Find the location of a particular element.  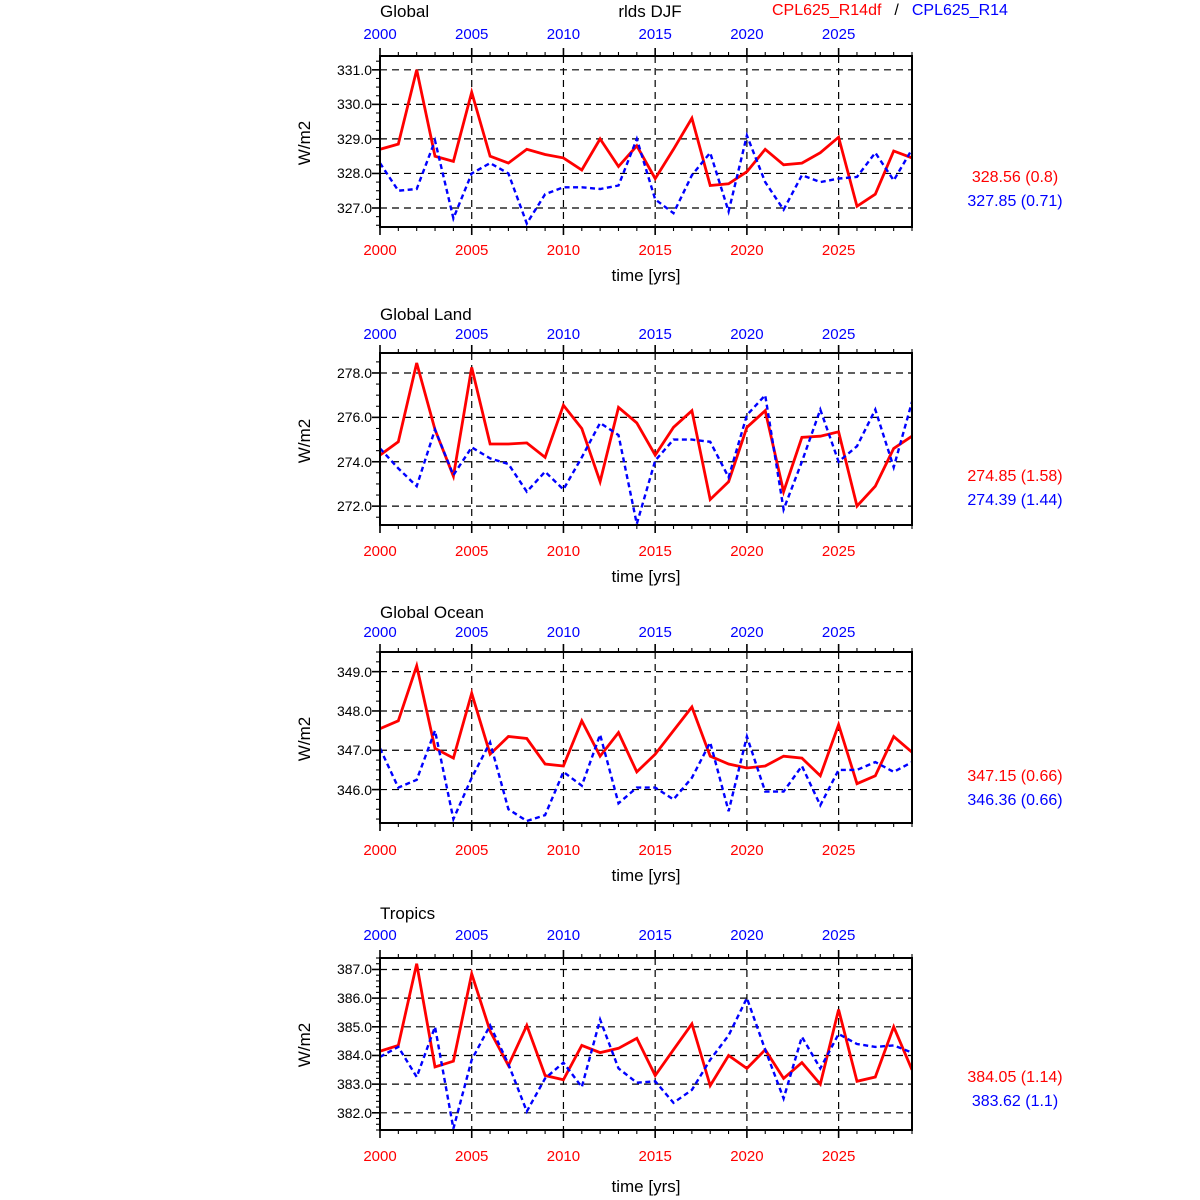

y-tick-label: 328.0 is located at coordinates (354, 173).